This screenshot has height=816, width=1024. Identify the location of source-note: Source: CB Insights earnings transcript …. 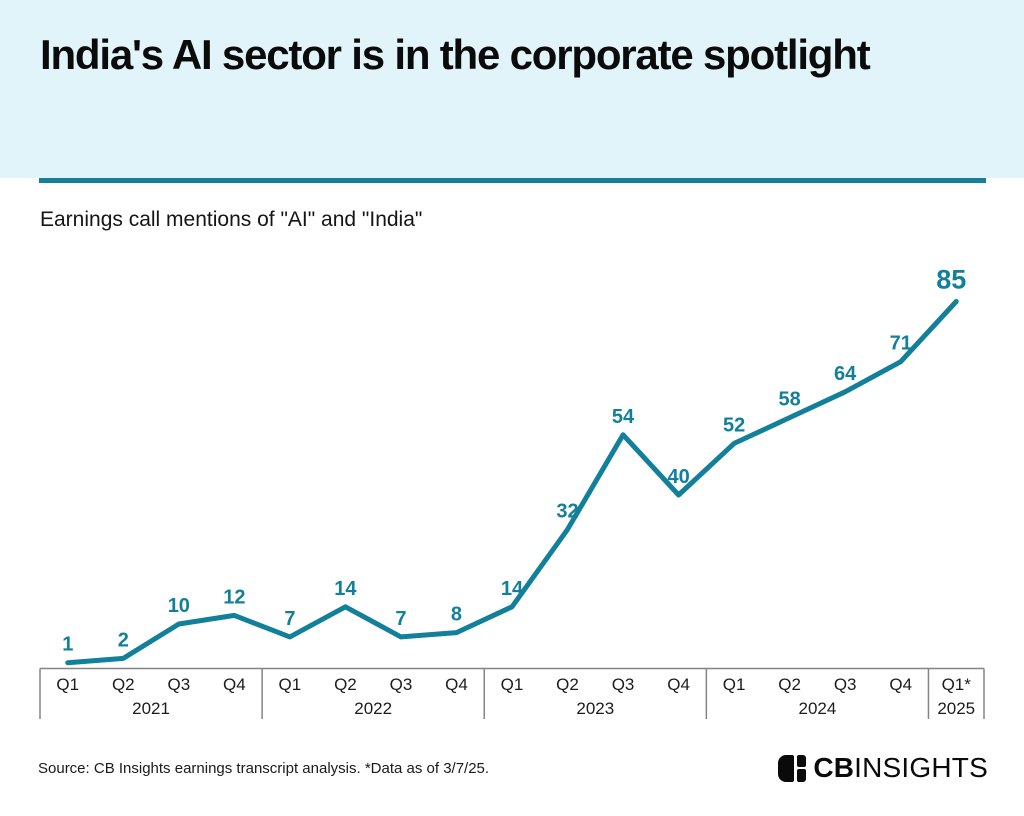
(264, 768).